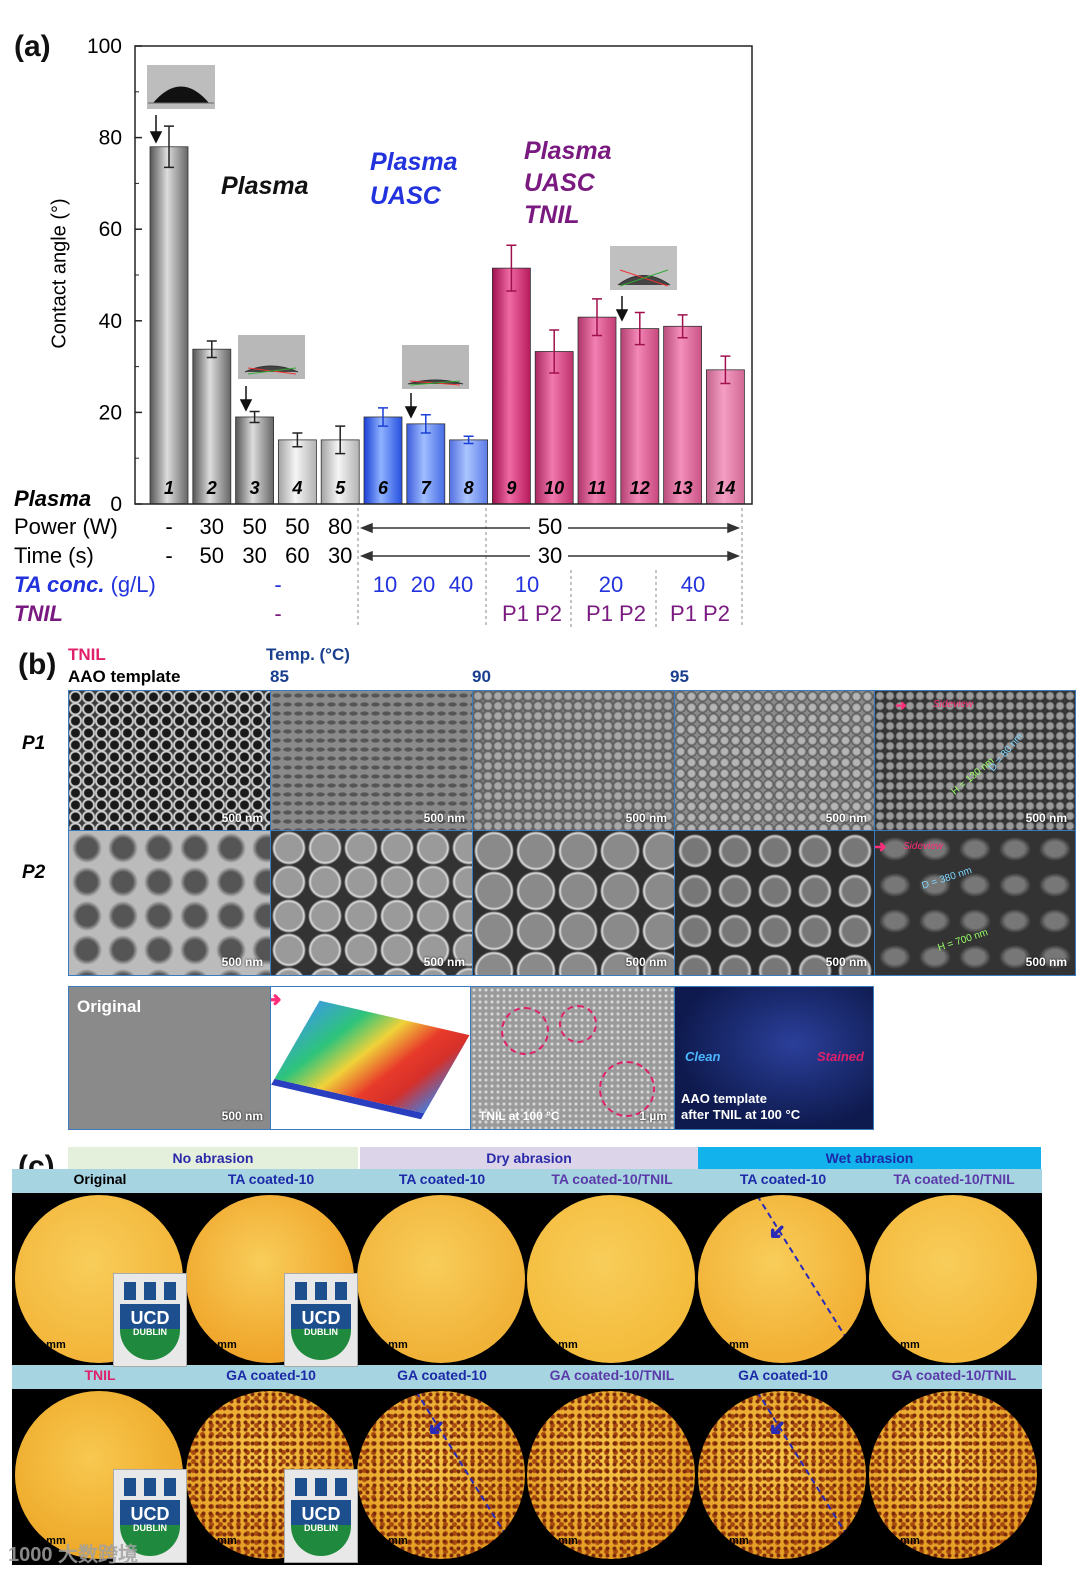 The height and width of the screenshot is (1574, 1080). I want to click on temp-95: 95, so click(679, 676).